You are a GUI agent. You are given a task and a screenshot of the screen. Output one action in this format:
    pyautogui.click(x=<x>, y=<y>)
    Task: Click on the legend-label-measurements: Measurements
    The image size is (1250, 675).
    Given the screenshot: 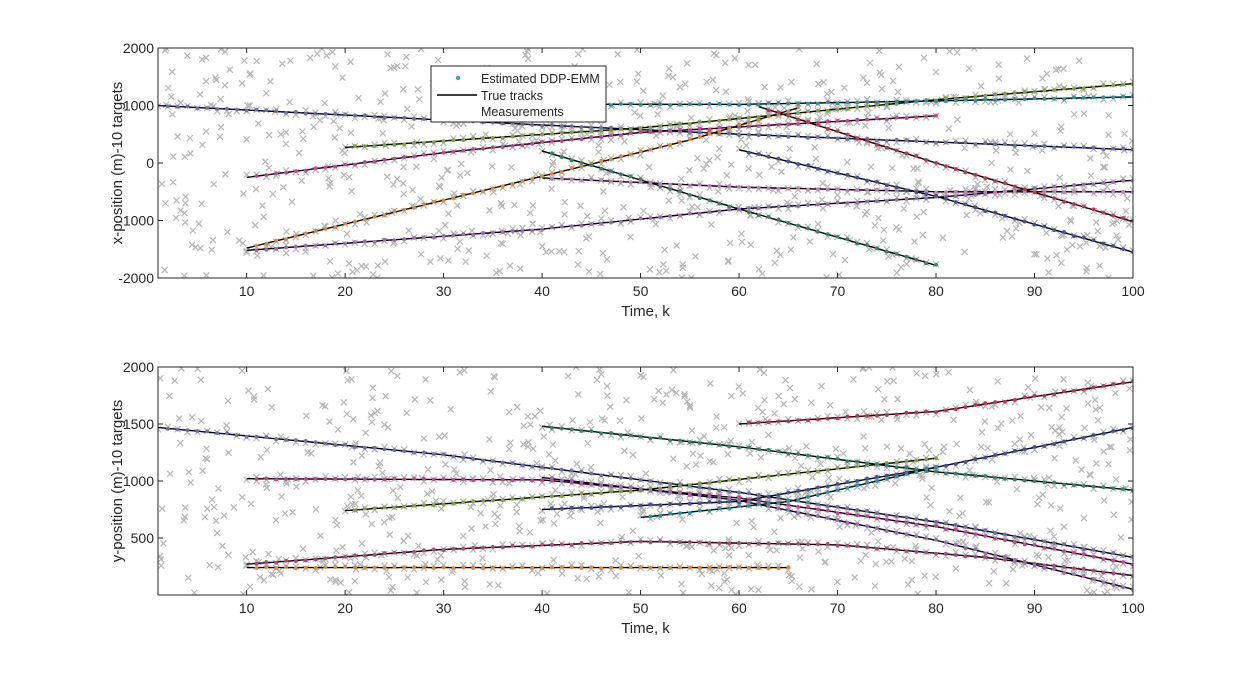 What is the action you would take?
    pyautogui.click(x=522, y=112)
    